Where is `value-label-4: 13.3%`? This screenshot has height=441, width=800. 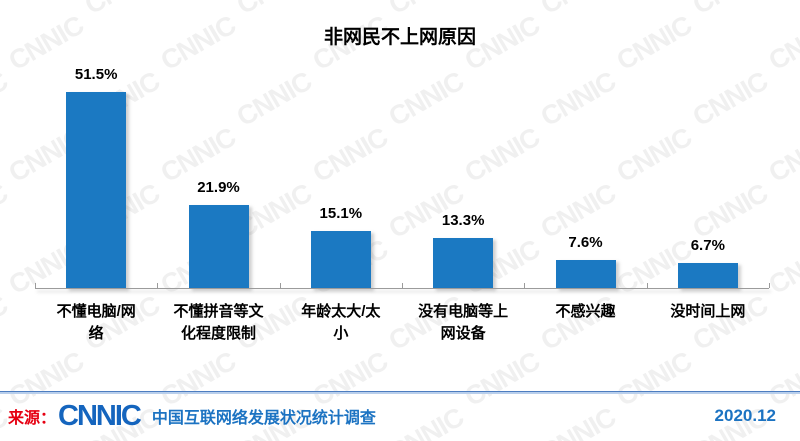 value-label-4: 13.3% is located at coordinates (463, 220).